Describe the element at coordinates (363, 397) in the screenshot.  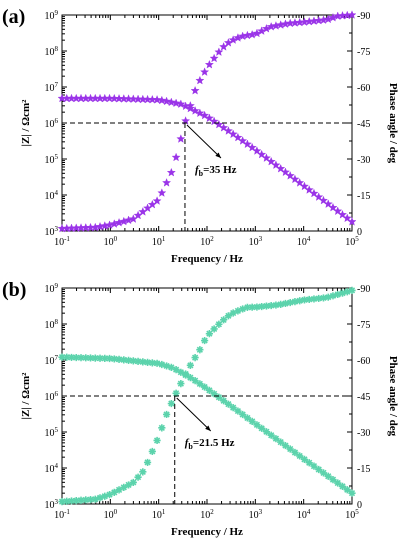
I see `y-right-tick-label: -45` at that location.